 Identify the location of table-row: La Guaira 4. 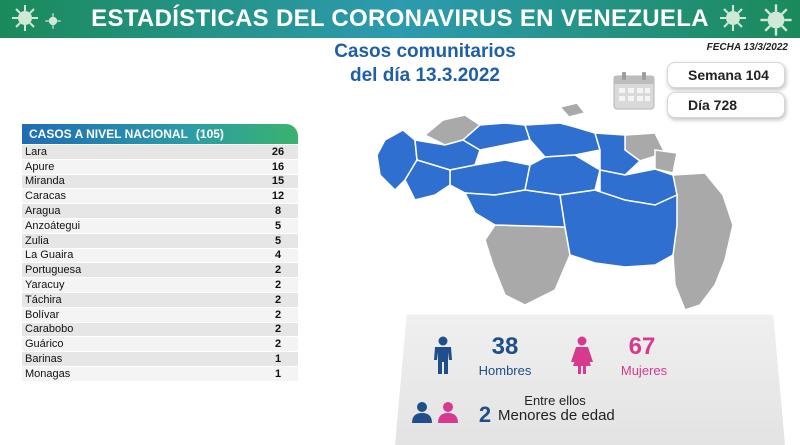
(160, 256).